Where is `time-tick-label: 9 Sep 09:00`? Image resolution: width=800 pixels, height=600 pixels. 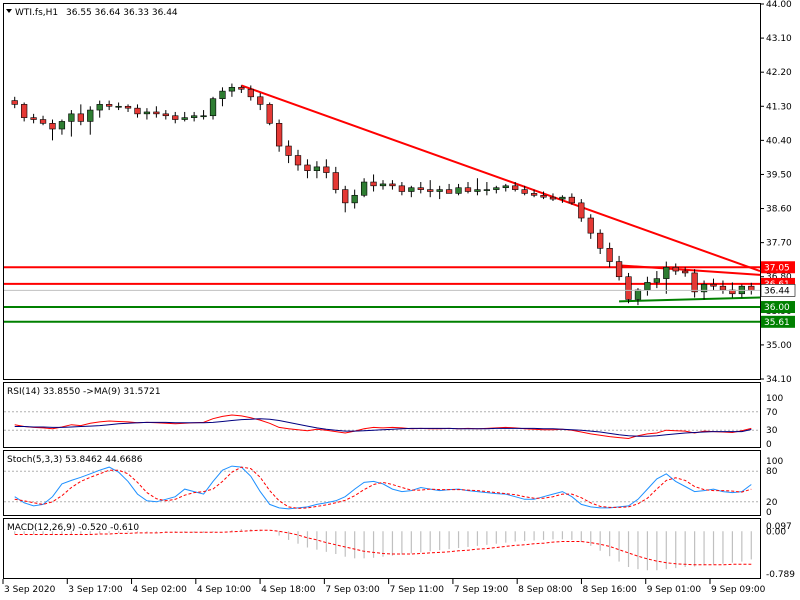
time-tick-label: 9 Sep 09:00 is located at coordinates (738, 590).